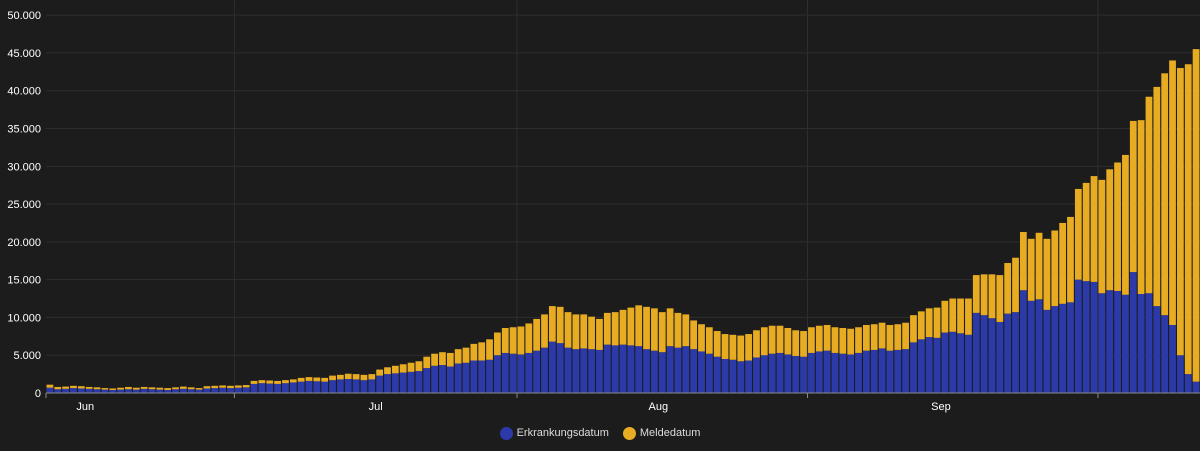 The width and height of the screenshot is (1200, 451). Describe the element at coordinates (661, 433) in the screenshot. I see `legend-item-meldedatum: Meldedatum` at that location.